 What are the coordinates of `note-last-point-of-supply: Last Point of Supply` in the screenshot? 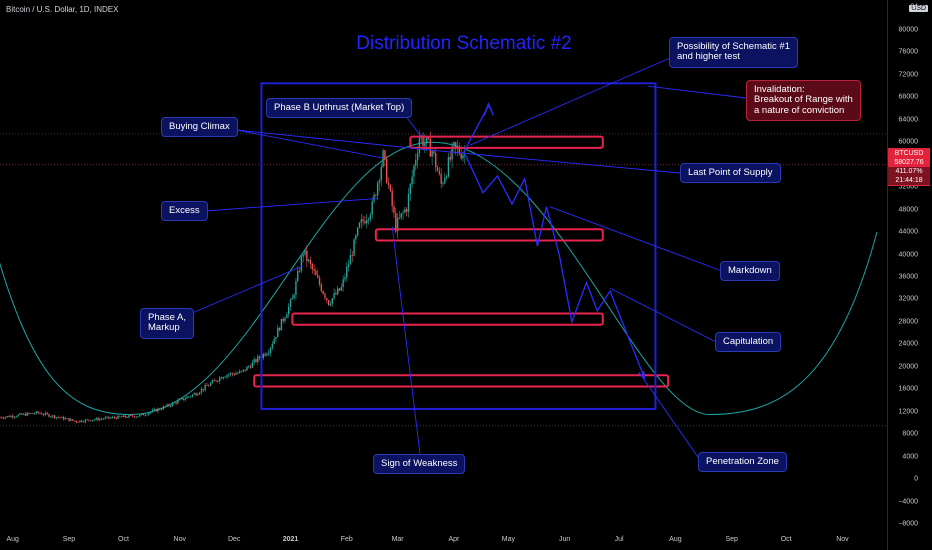 It's located at (730, 173).